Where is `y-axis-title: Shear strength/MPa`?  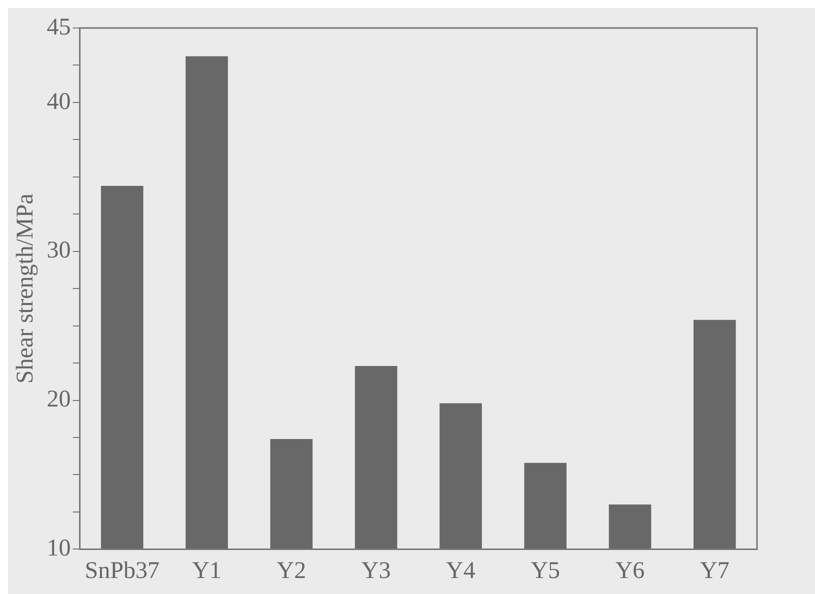
y-axis-title: Shear strength/MPa is located at coordinates (25, 288).